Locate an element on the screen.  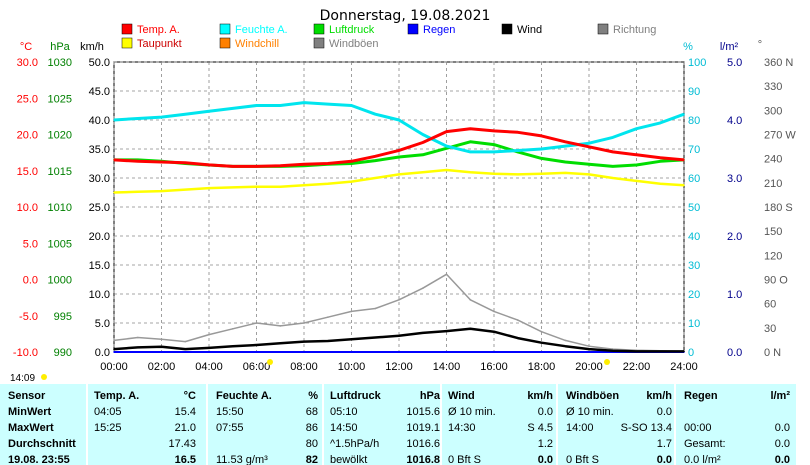
table-cell: 00:00 is located at coordinates (698, 428).